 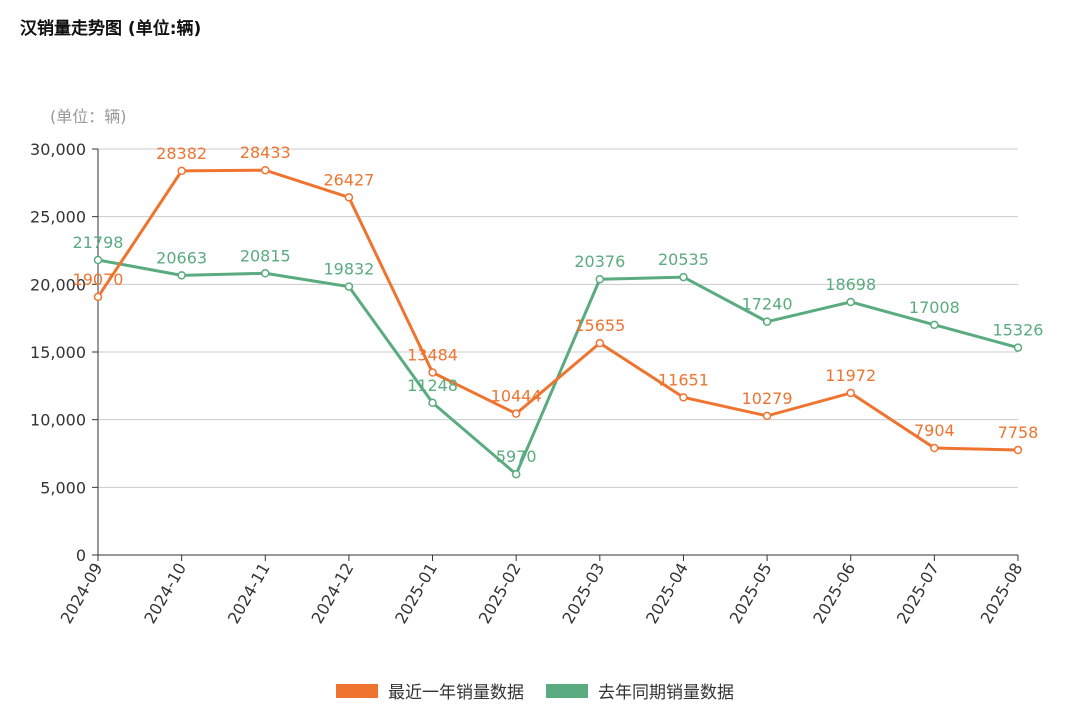 I want to click on x-tick-label: 2025-08, so click(x=1002, y=593).